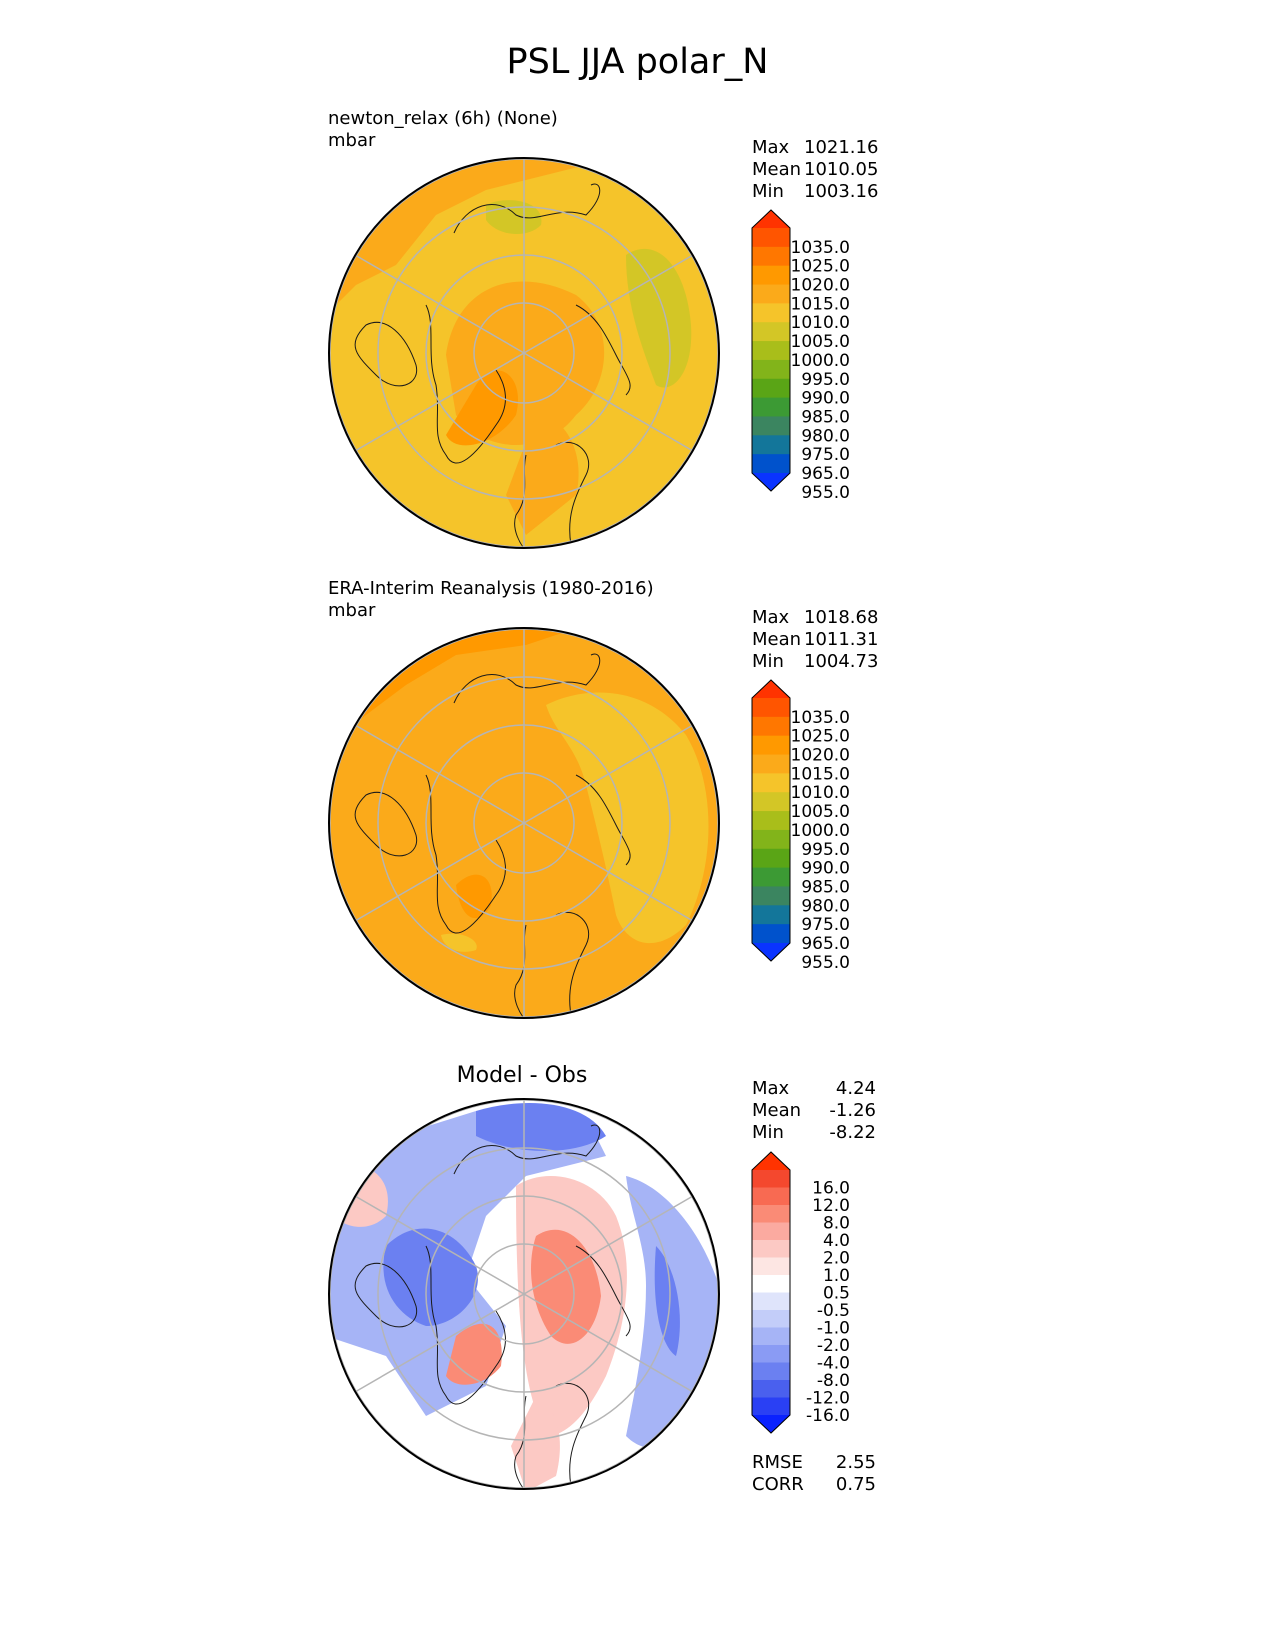 The width and height of the screenshot is (1275, 1650). What do you see at coordinates (820, 361) in the screenshot?
I see `colorbar-tick-label: 1000.0` at bounding box center [820, 361].